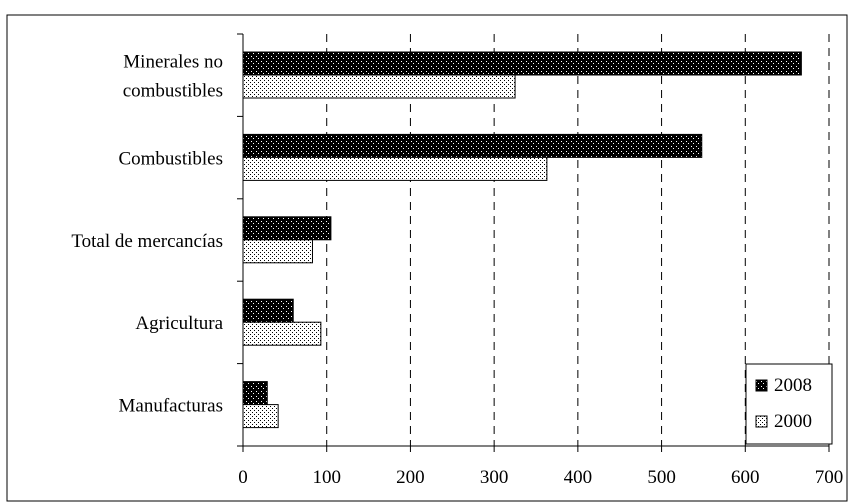 Image resolution: width=849 pixels, height=504 pixels. Describe the element at coordinates (793, 421) in the screenshot. I see `legend-label: 2000` at that location.